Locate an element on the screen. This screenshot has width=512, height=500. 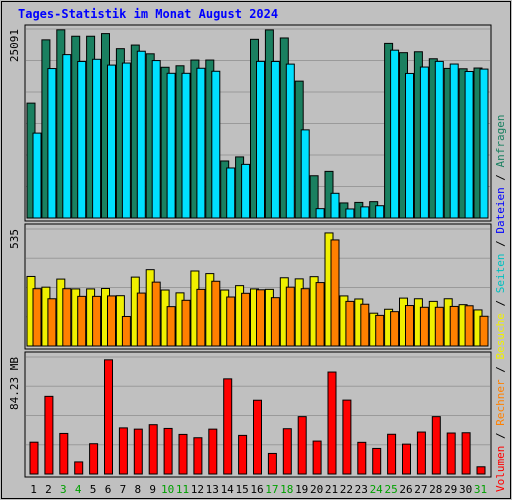
x-tick-label-day-29: 29 is located at coordinates (450, 489).